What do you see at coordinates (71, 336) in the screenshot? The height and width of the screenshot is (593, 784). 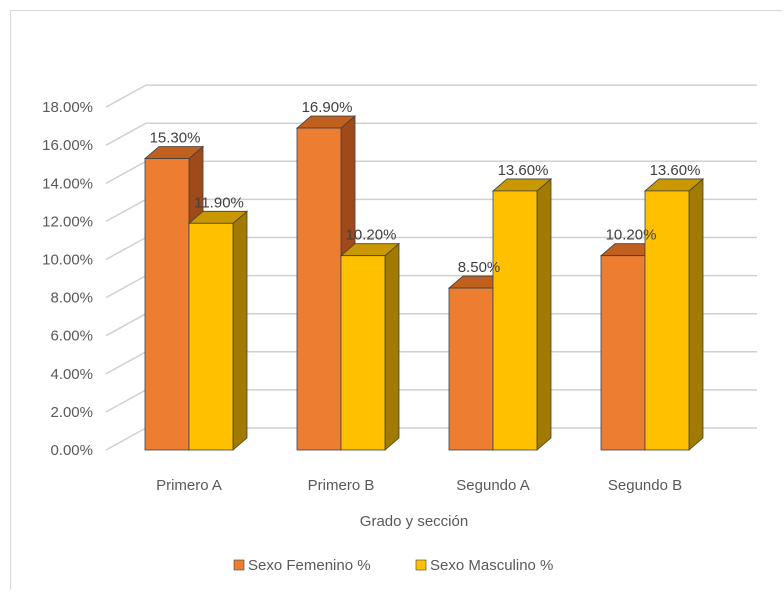 I see `y-tick-label: 6.00%` at bounding box center [71, 336].